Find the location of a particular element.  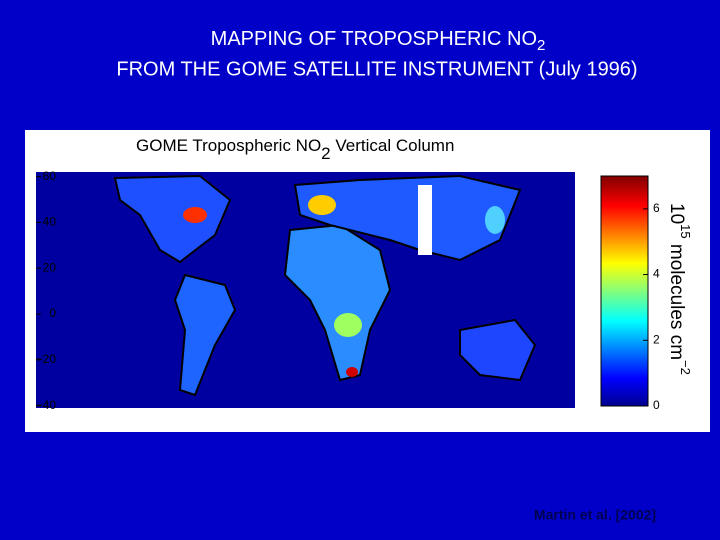

citation: Martin et al. [2002] is located at coordinates (595, 515).